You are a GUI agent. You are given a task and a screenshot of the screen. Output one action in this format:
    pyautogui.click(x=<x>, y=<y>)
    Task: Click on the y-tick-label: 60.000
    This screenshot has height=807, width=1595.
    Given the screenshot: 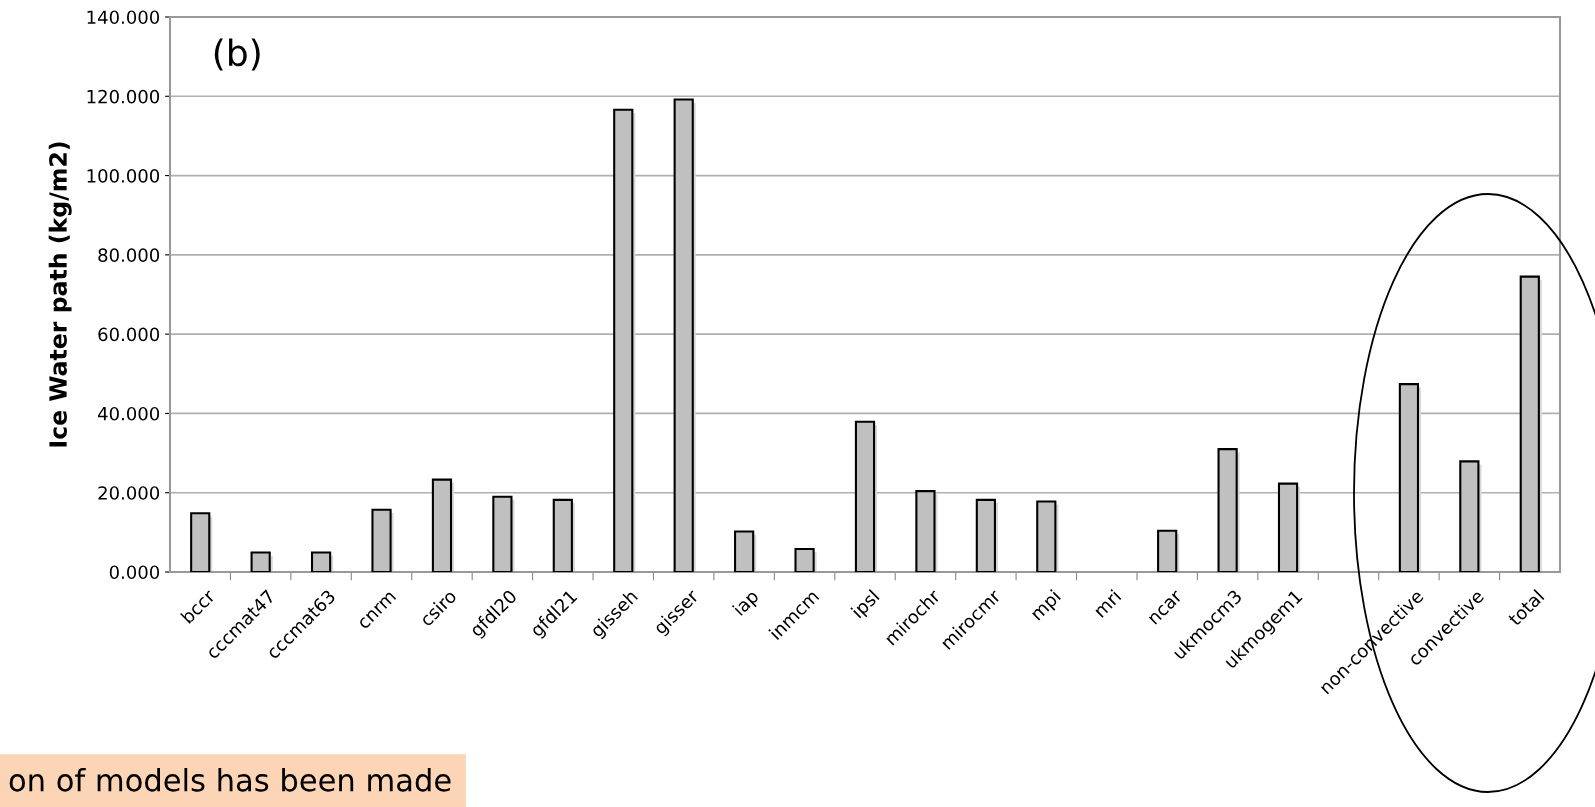 What is the action you would take?
    pyautogui.click(x=129, y=334)
    